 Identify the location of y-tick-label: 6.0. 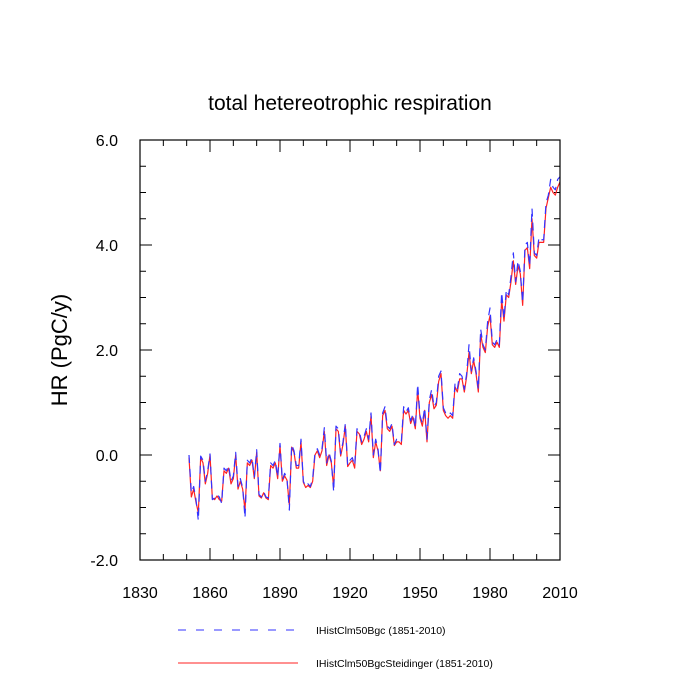
(107, 141).